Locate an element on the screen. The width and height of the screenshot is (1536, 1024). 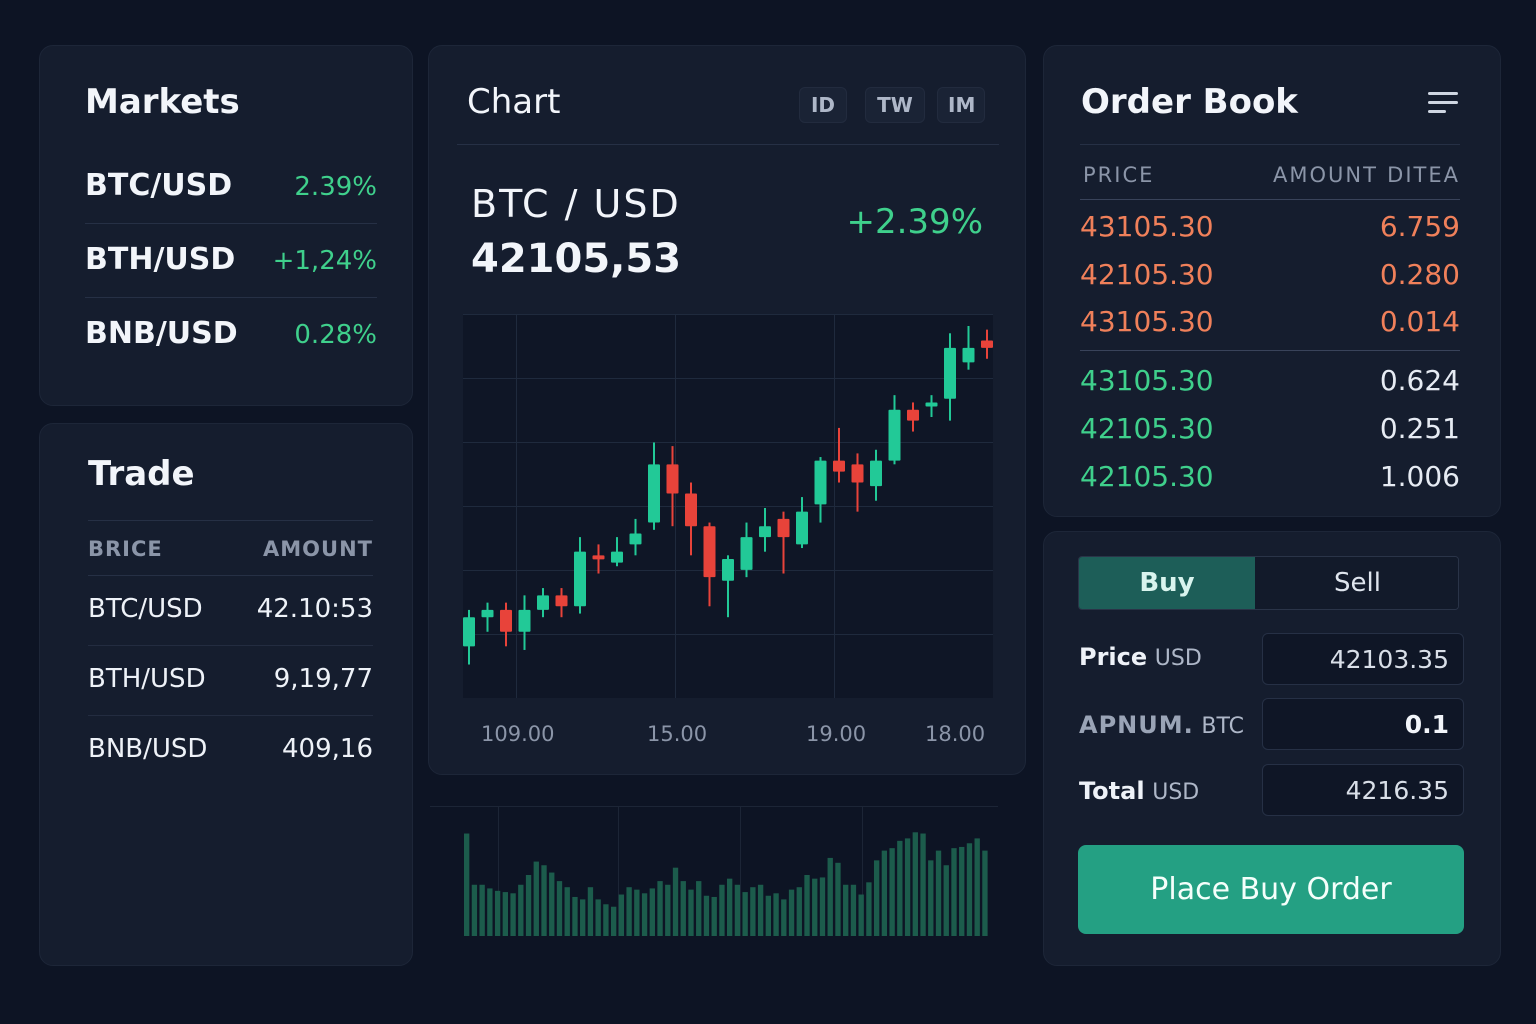
chart-divider is located at coordinates (728, 144).